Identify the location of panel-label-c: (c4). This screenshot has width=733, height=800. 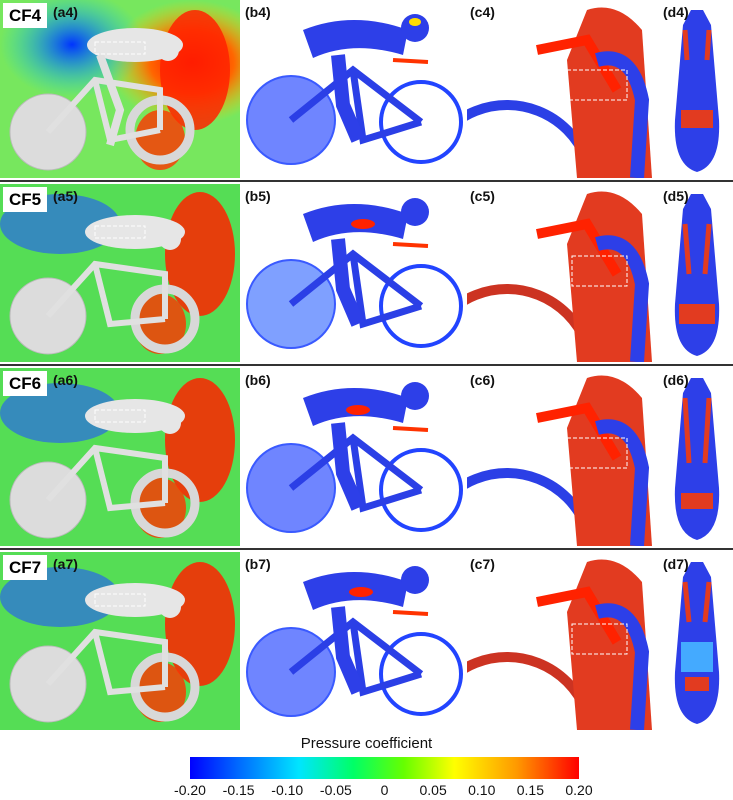
(482, 12).